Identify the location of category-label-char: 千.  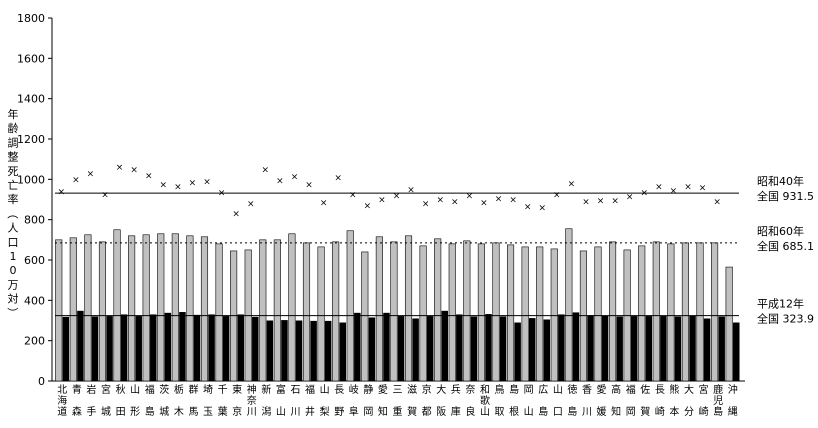
(223, 390).